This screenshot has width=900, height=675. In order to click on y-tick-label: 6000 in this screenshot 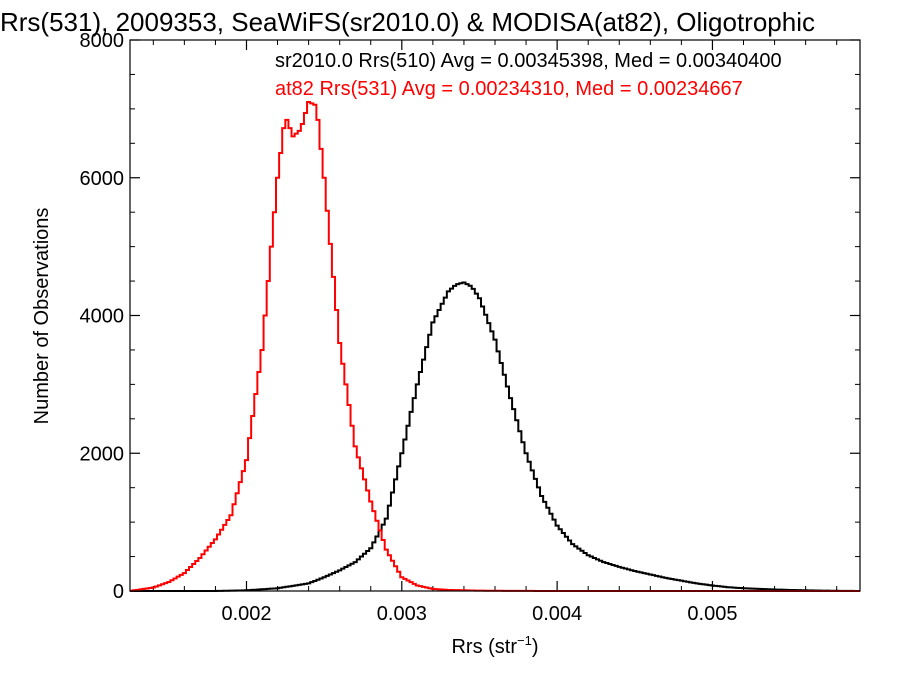, I will do `click(102, 179)`.